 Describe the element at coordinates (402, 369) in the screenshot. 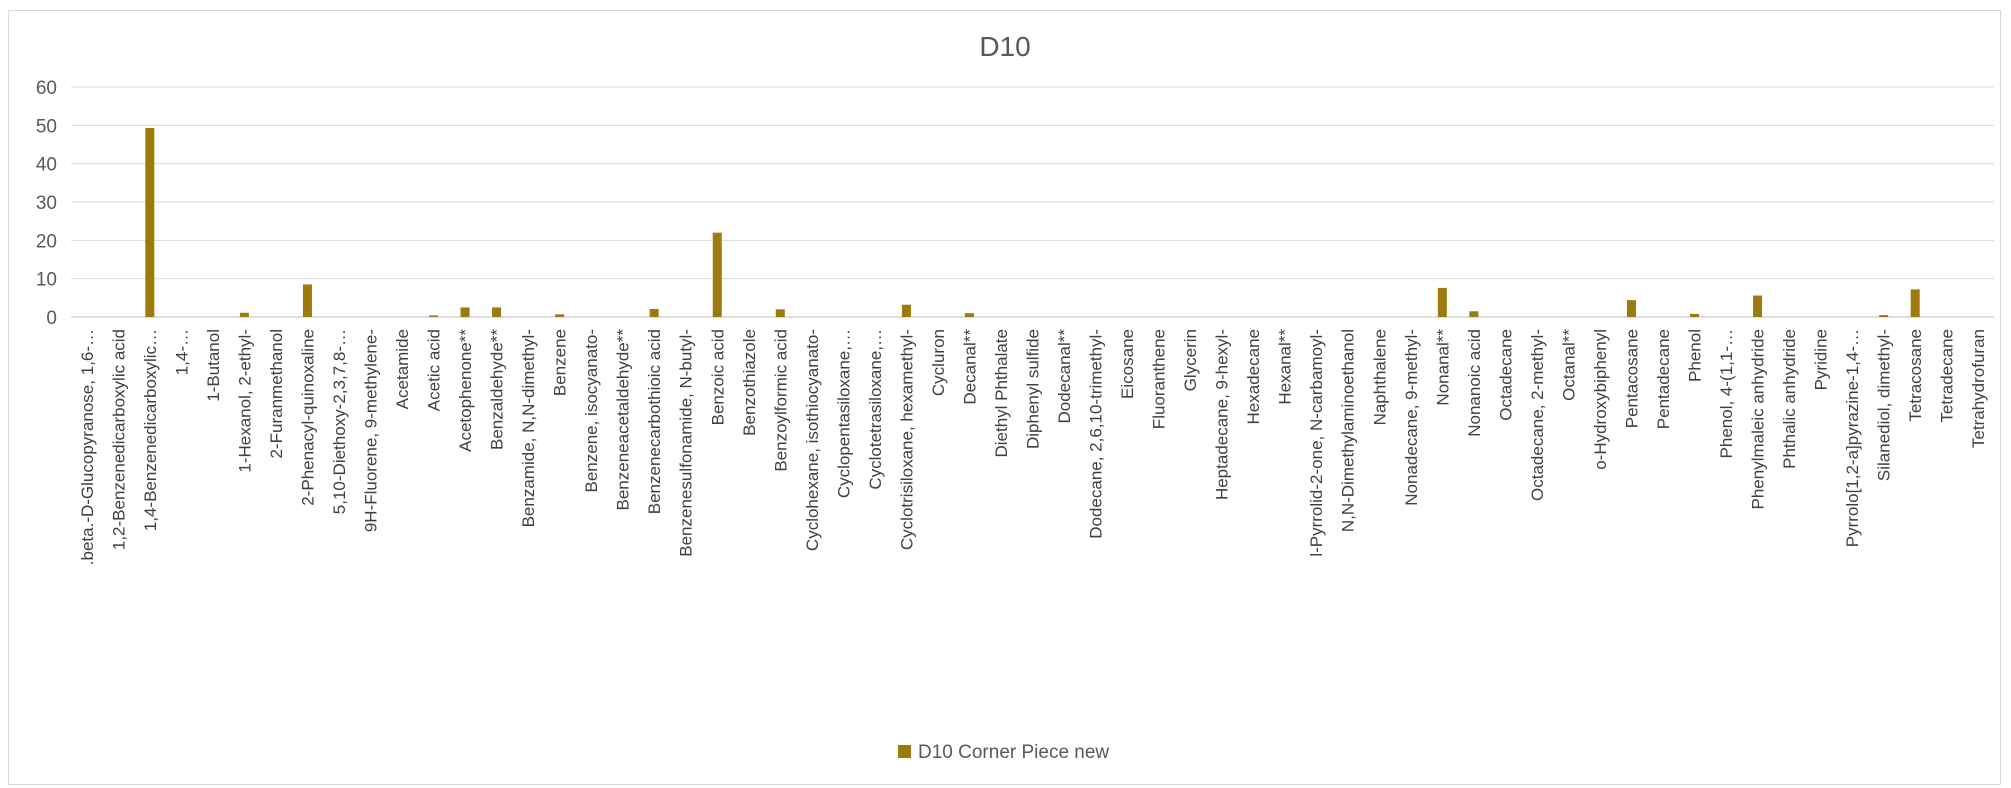

I see `x-tick-label: Acetamide` at that location.